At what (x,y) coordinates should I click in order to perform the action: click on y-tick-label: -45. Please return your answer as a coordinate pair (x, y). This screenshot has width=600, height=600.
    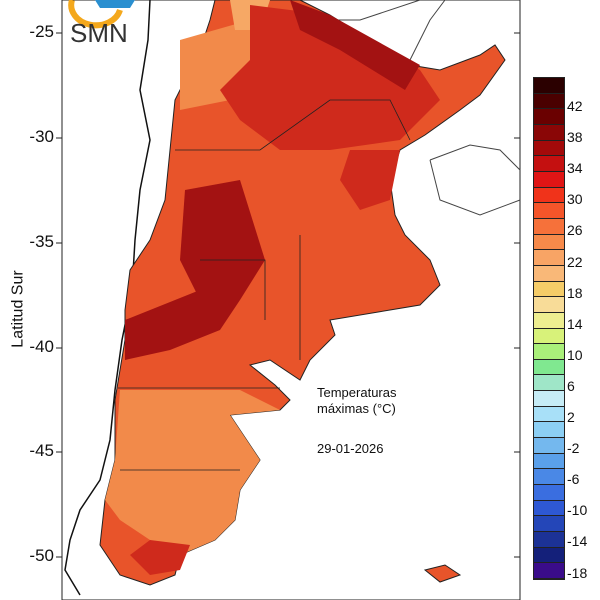
    Looking at the image, I should click on (41, 450).